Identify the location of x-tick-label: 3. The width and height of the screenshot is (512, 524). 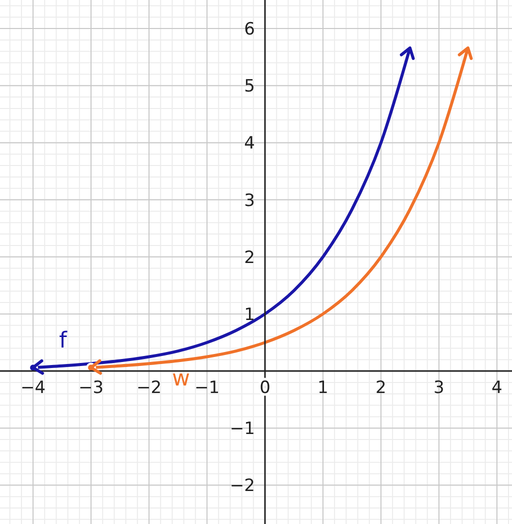
(439, 388).